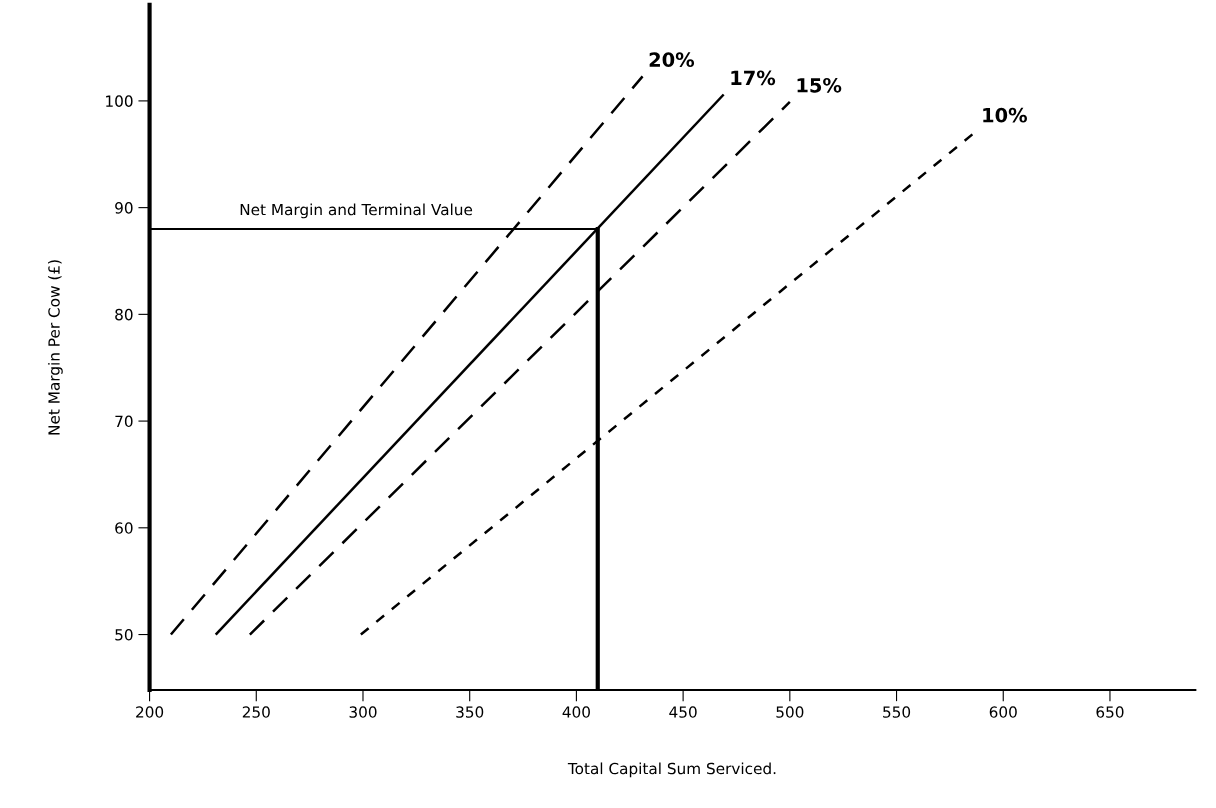  Describe the element at coordinates (150, 712) in the screenshot. I see `x-tick-label: 200` at that location.